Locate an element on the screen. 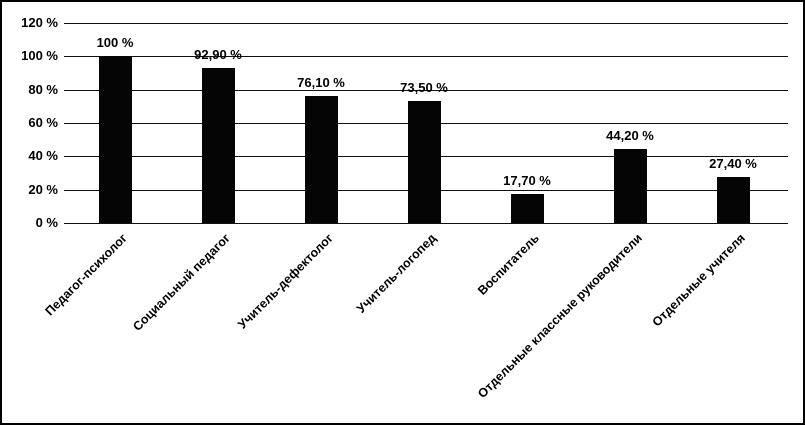 This screenshot has width=805, height=425. bar-value-label: 44,20 % is located at coordinates (630, 136).